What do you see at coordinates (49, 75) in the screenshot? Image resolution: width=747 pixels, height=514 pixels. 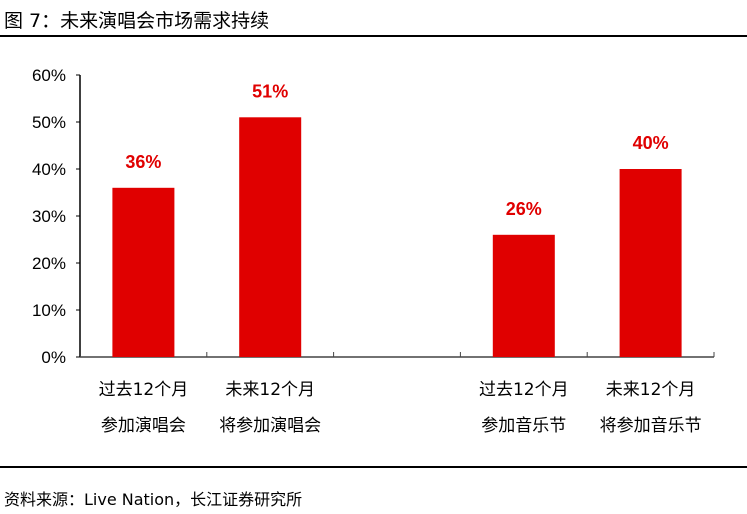 I see `y-tick-label: 60%` at bounding box center [49, 75].